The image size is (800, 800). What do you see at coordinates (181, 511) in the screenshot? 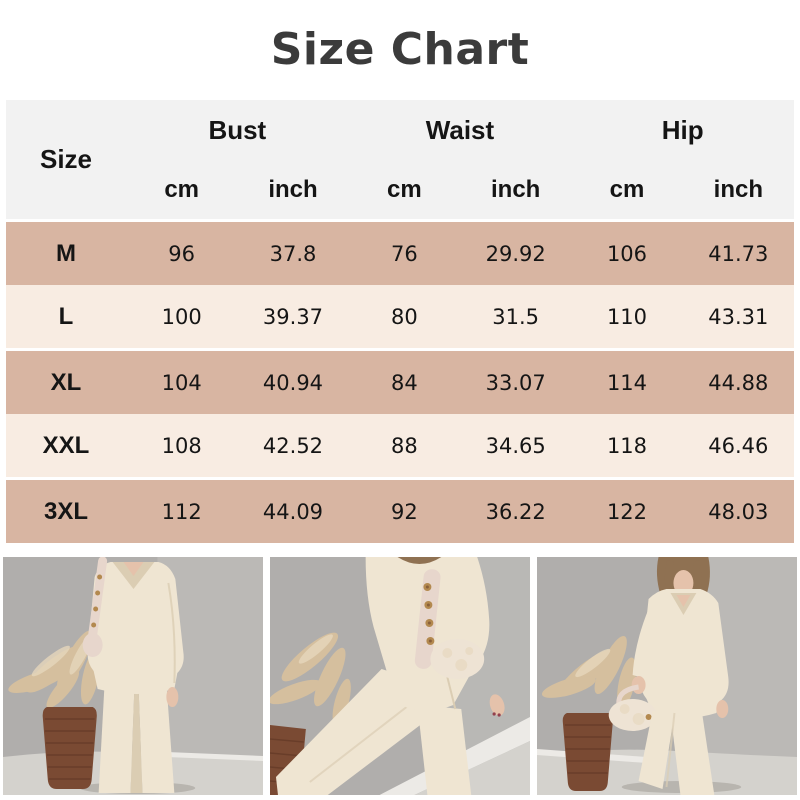
I see `value-cell: 112` at bounding box center [181, 511].